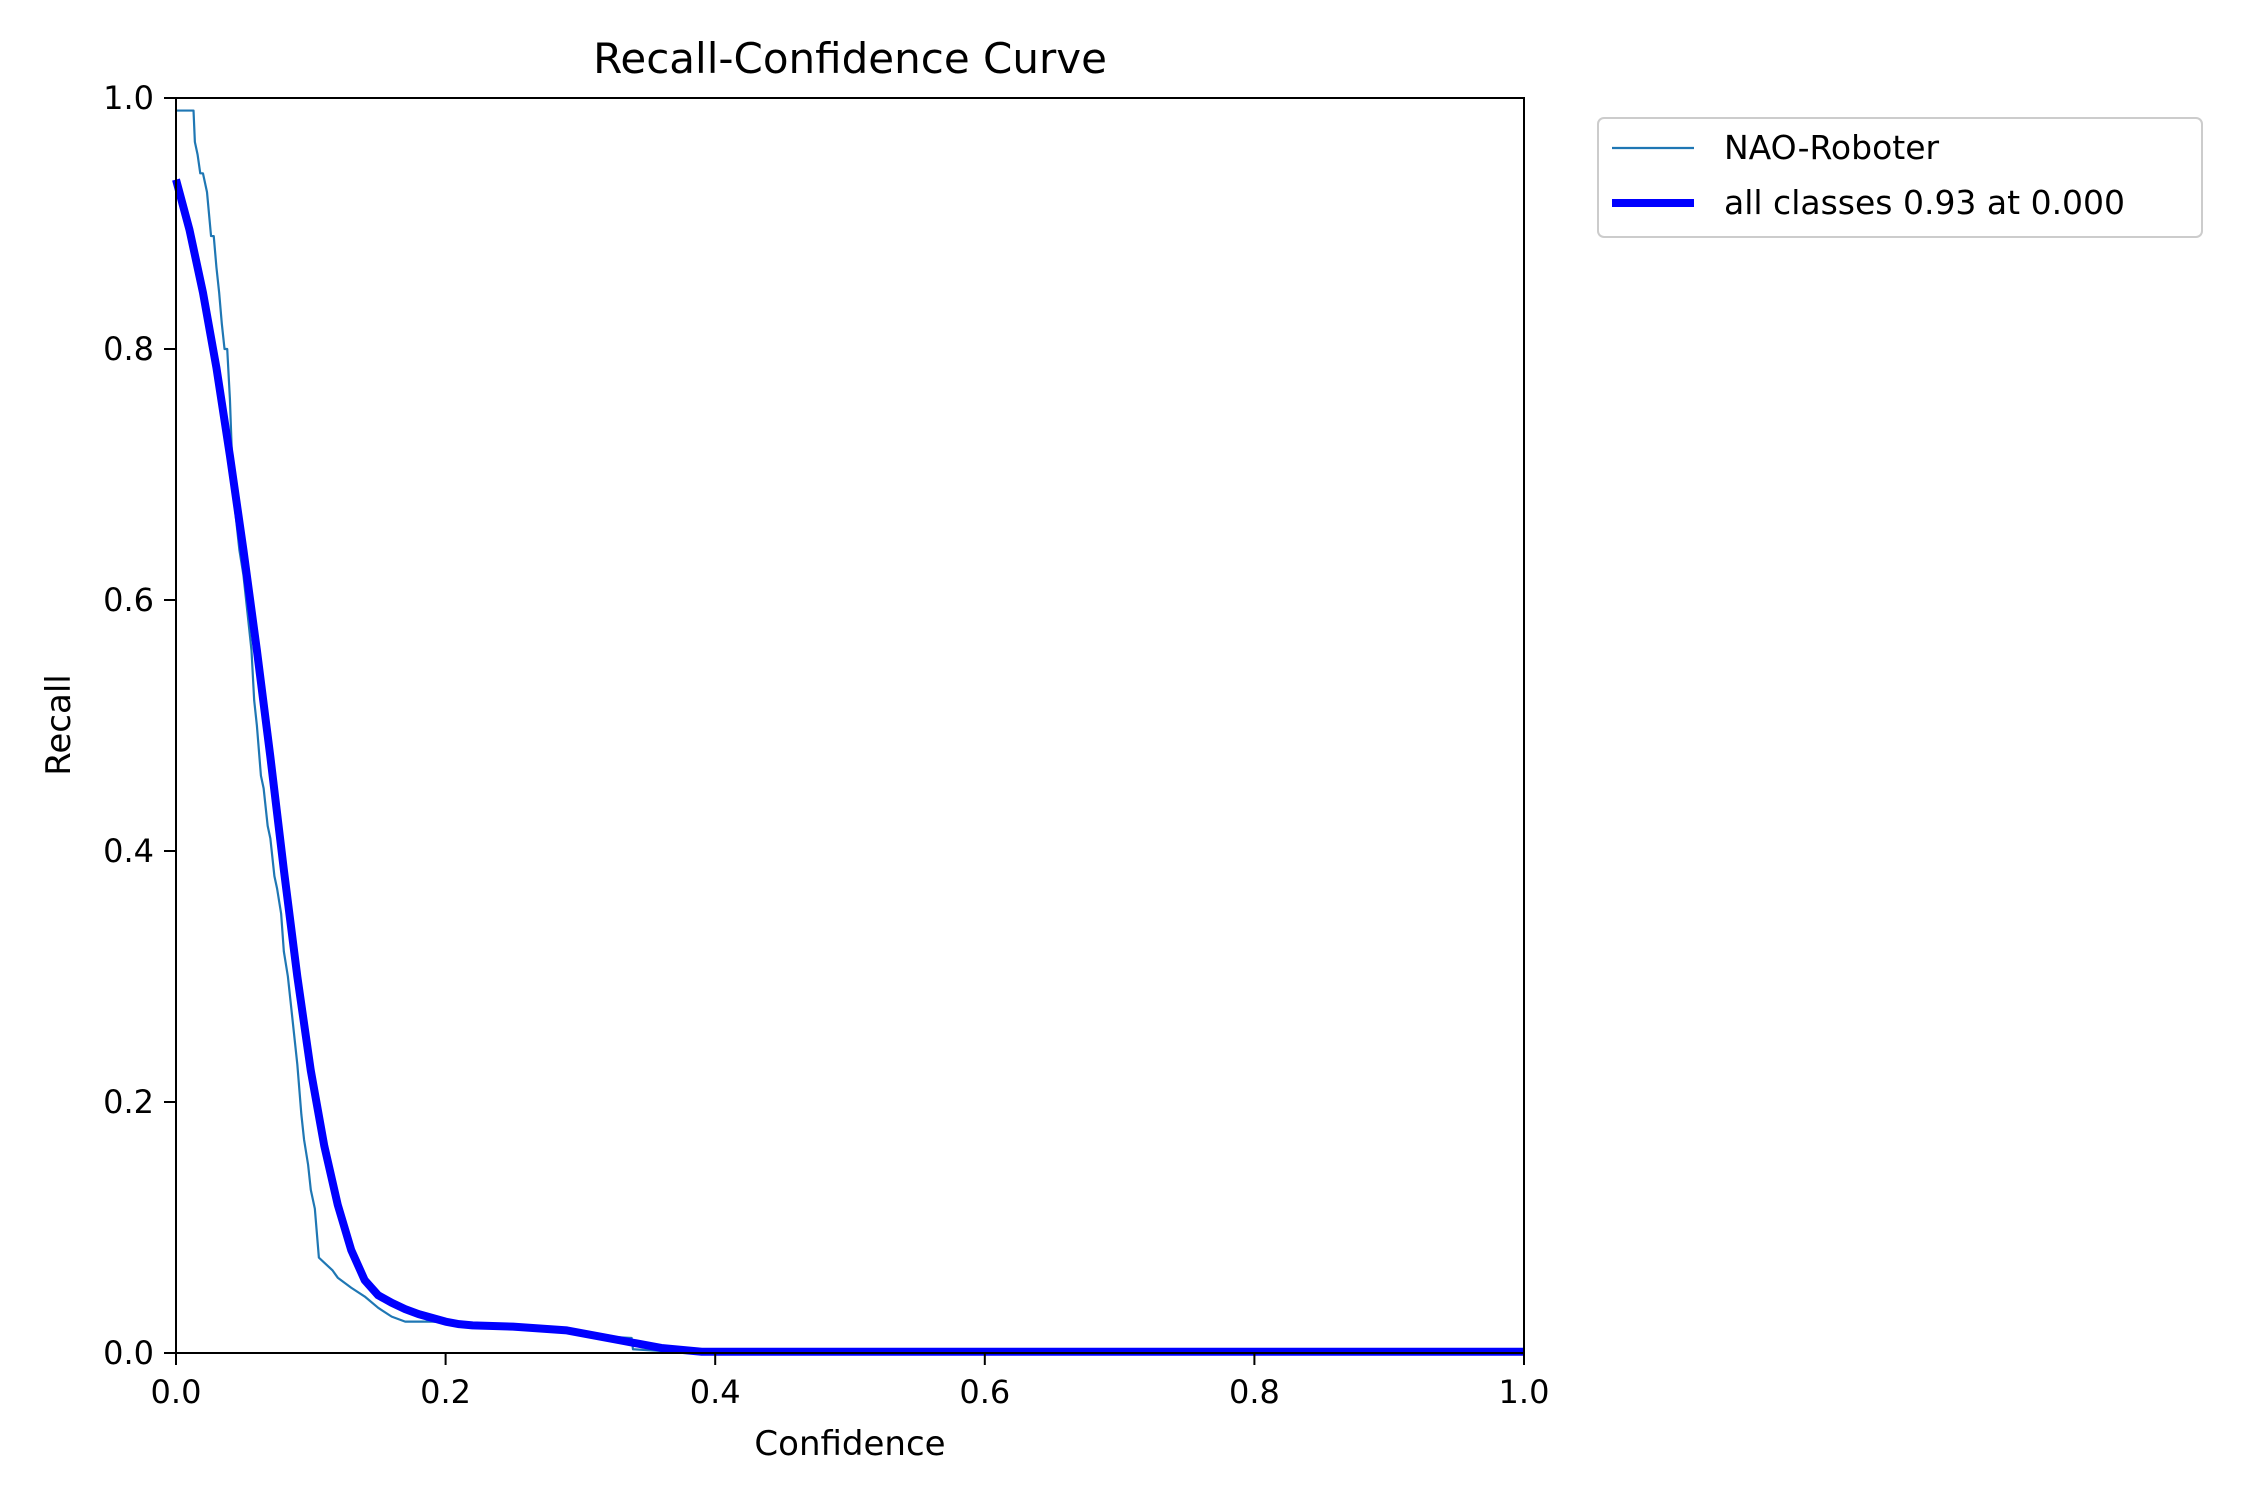 The height and width of the screenshot is (1504, 2250). I want to click on y-tick-label: 0.4, so click(128, 851).